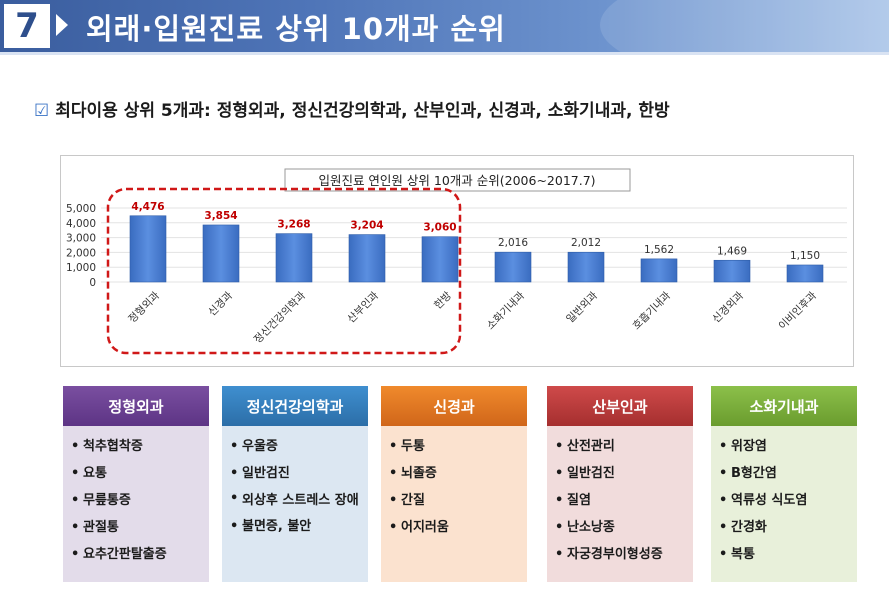 This screenshot has width=889, height=590. I want to click on y-tick-label: 5,000, so click(81, 209).